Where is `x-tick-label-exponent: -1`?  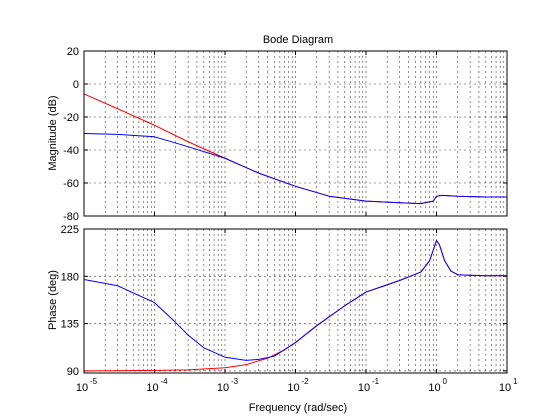 x-tick-label-exponent: -1 is located at coordinates (376, 381).